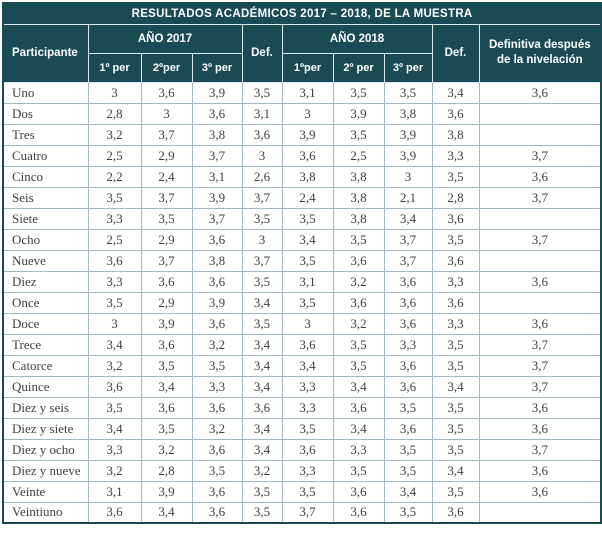  I want to click on col-header-ano-2017: AÑO 2017, so click(165, 38).